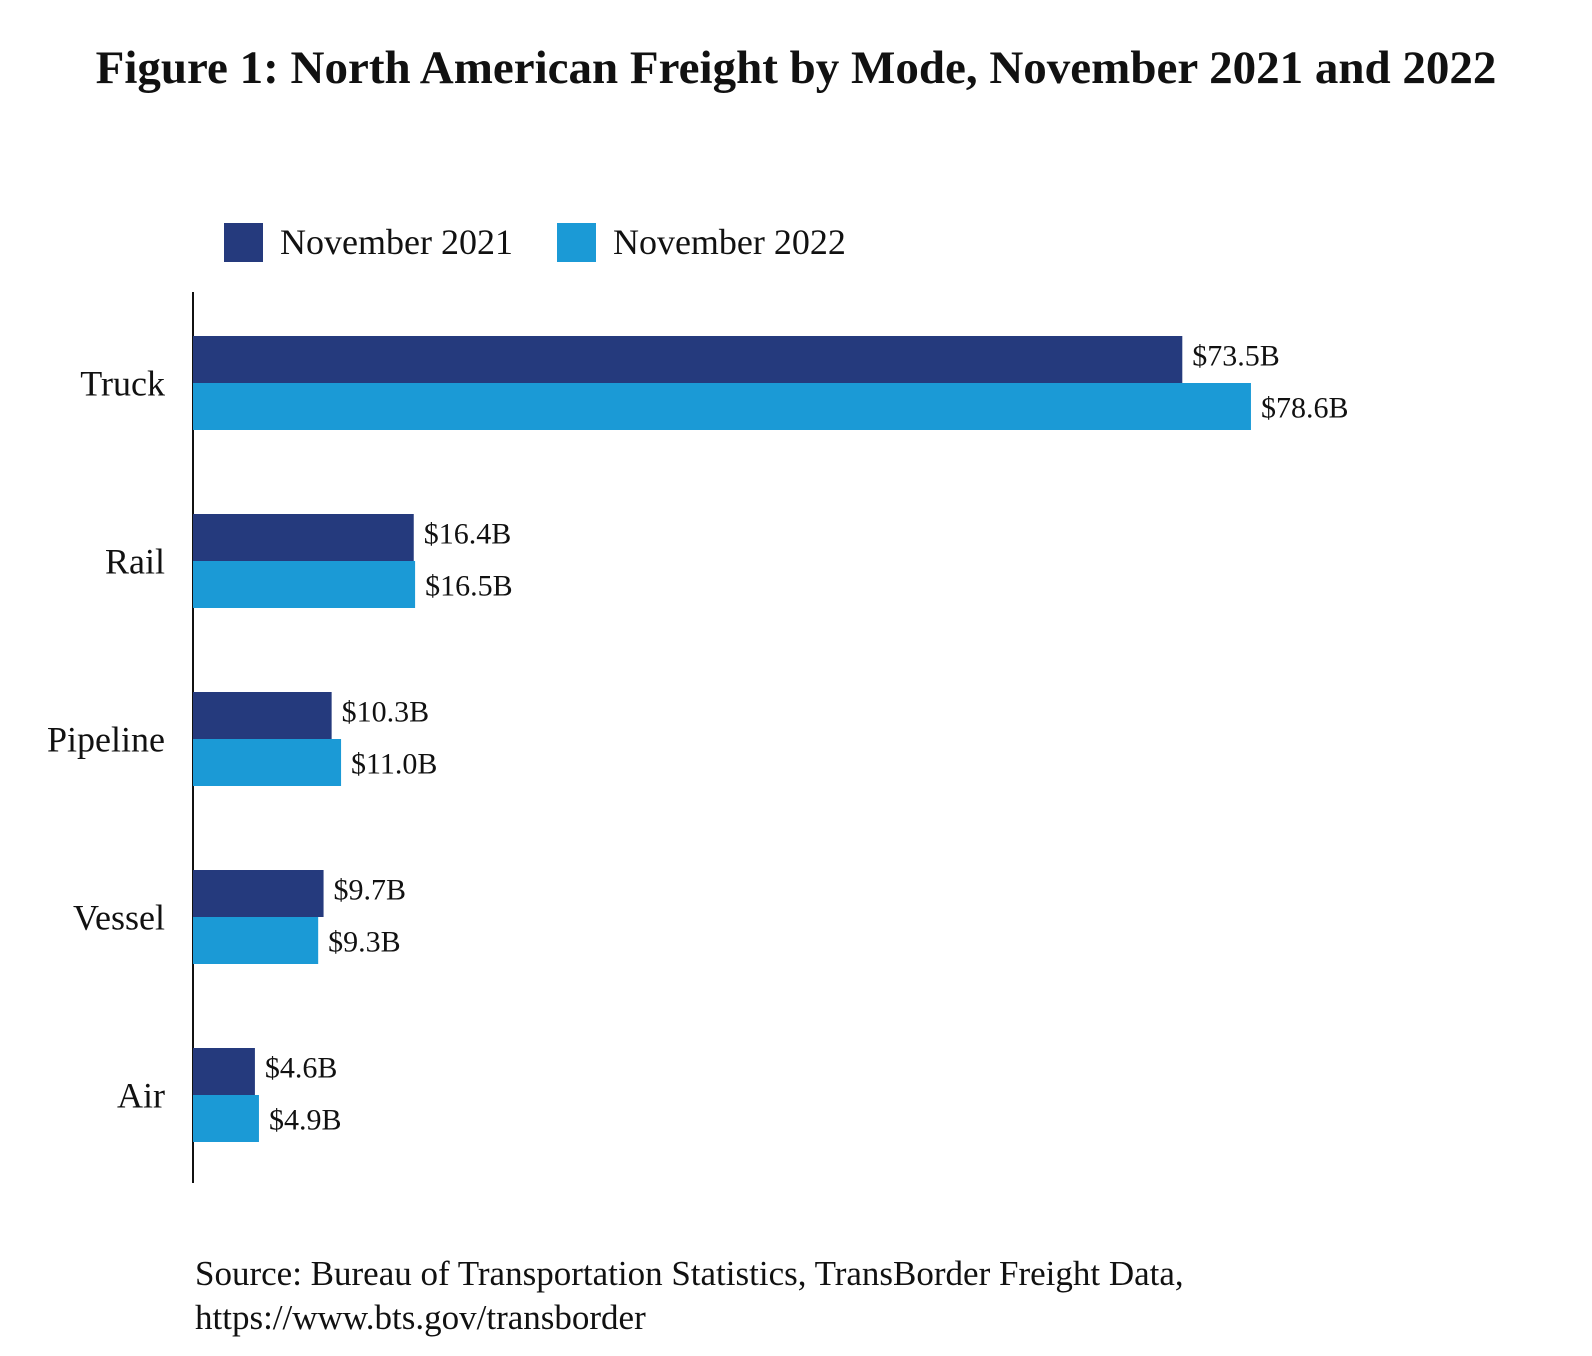  What do you see at coordinates (256, 940) in the screenshot?
I see `bar-vessel-november-2022` at bounding box center [256, 940].